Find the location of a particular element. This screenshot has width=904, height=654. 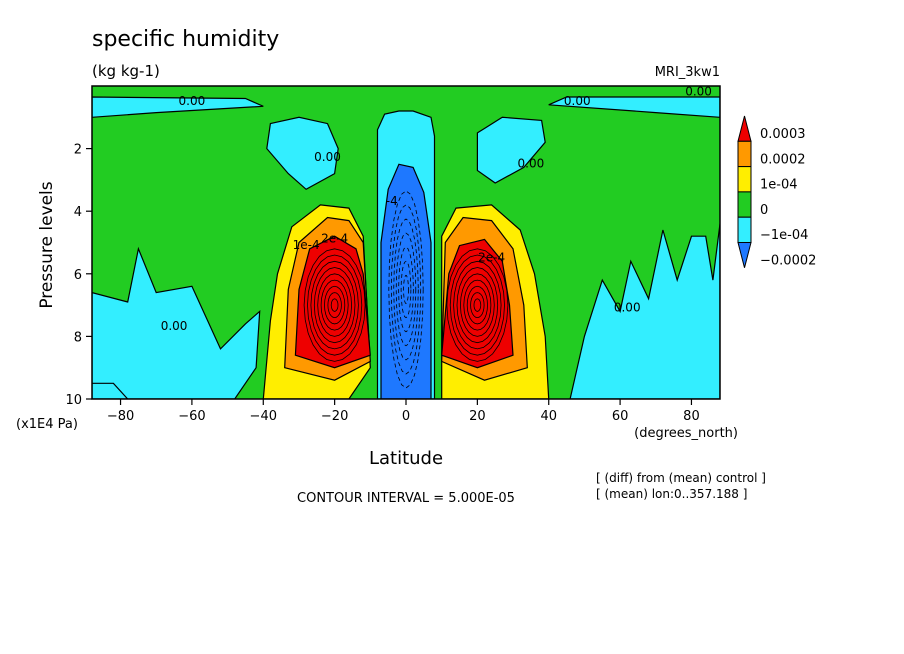

colorbar-swatch-top is located at coordinates (744, 128).